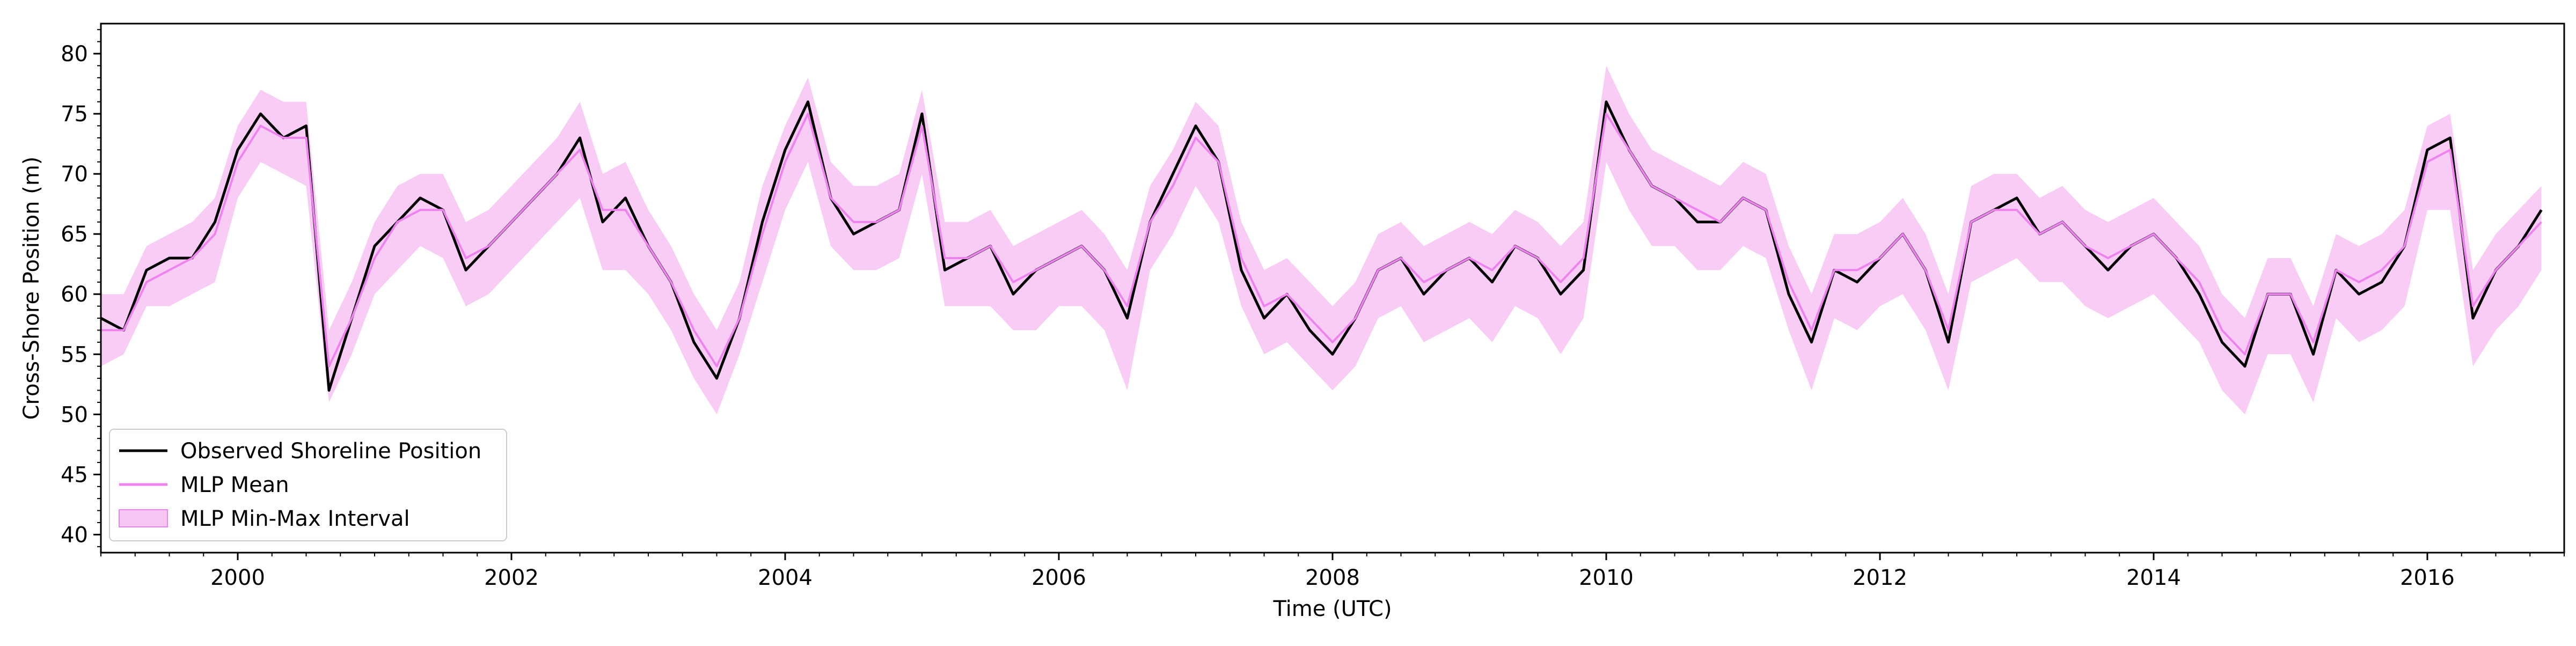 The image size is (2576, 646). What do you see at coordinates (31, 288) in the screenshot?
I see `y-axis-label: Cross-Shore Position (m)` at bounding box center [31, 288].